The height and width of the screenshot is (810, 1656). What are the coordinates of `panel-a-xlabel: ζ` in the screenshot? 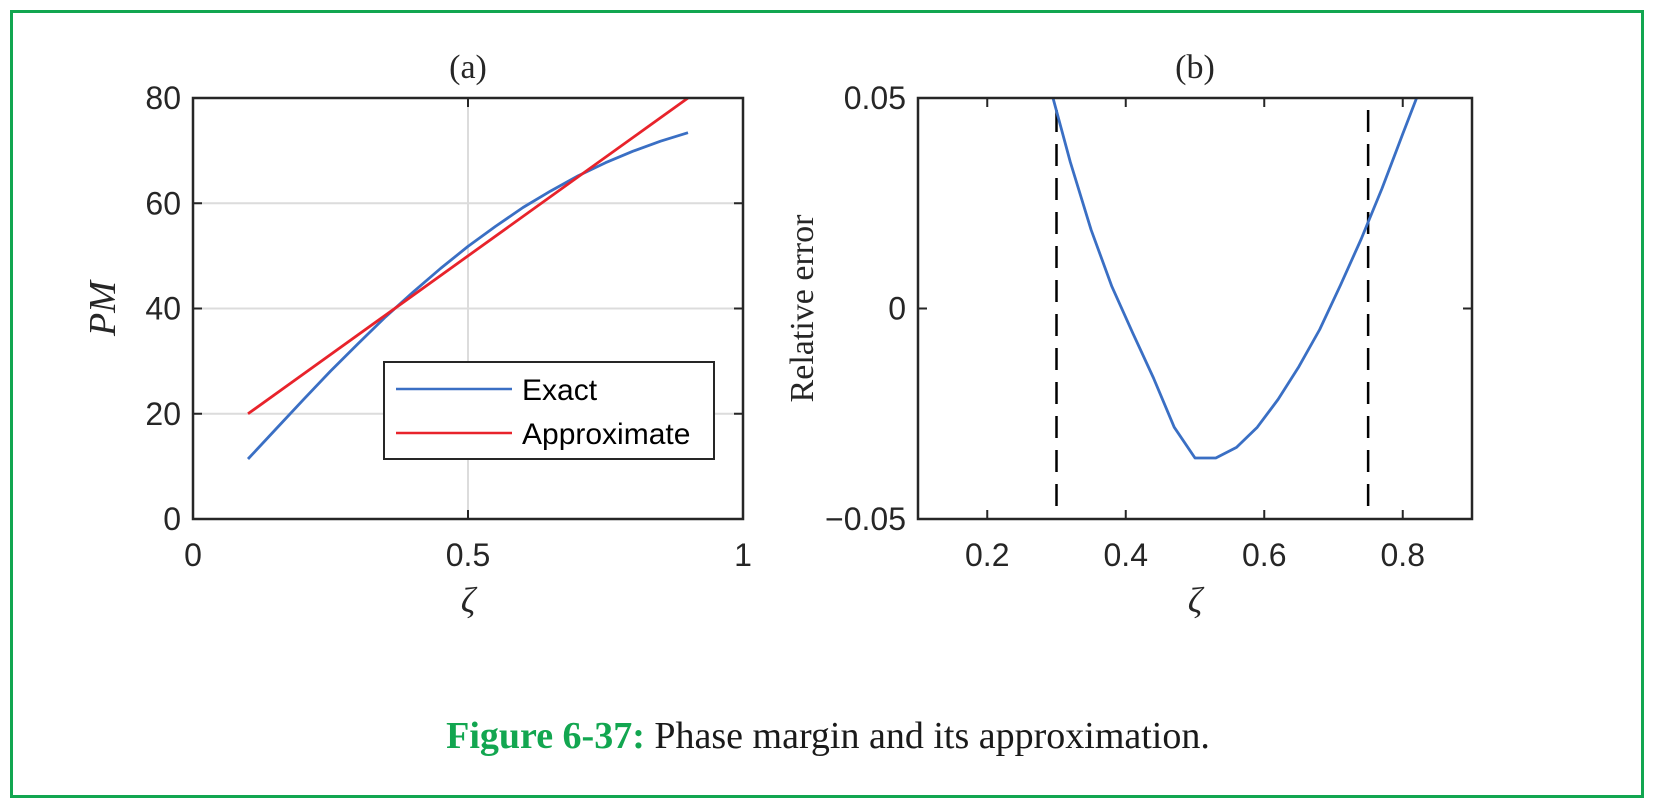 It's located at (469, 600).